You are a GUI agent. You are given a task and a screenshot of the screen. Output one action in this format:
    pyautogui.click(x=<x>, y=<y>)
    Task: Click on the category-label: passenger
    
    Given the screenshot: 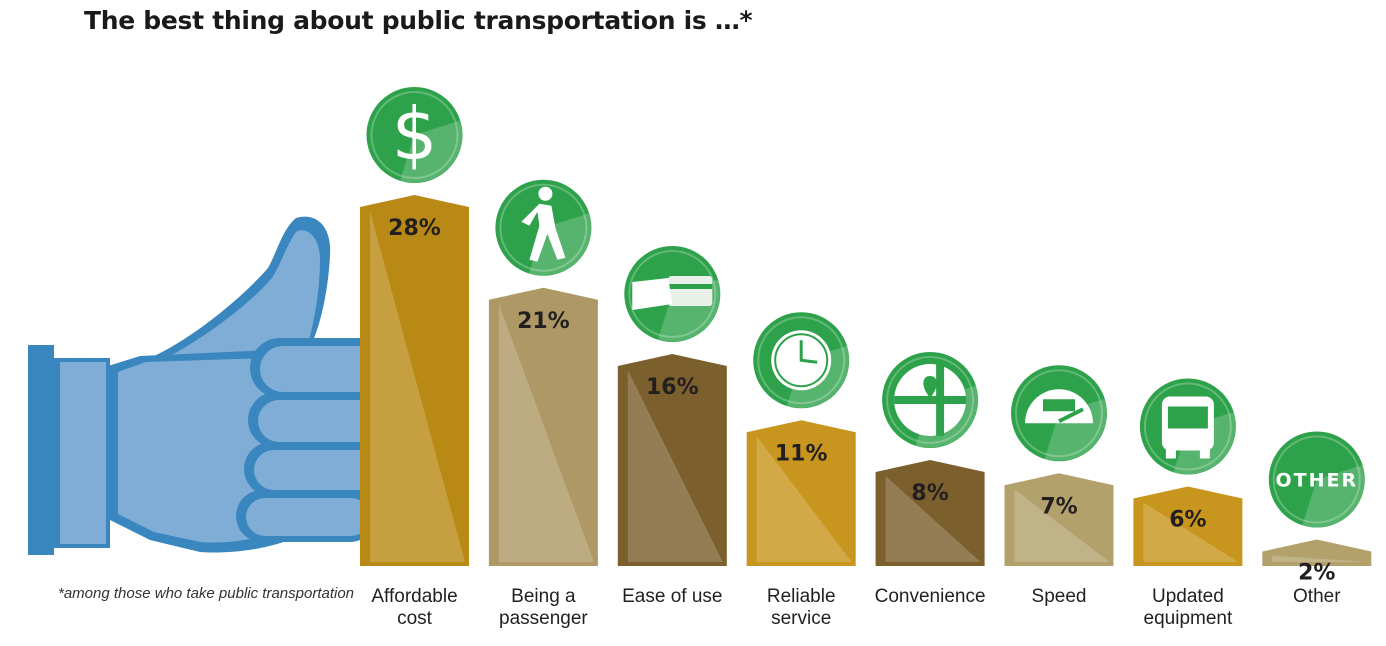 What is the action you would take?
    pyautogui.click(x=543, y=618)
    